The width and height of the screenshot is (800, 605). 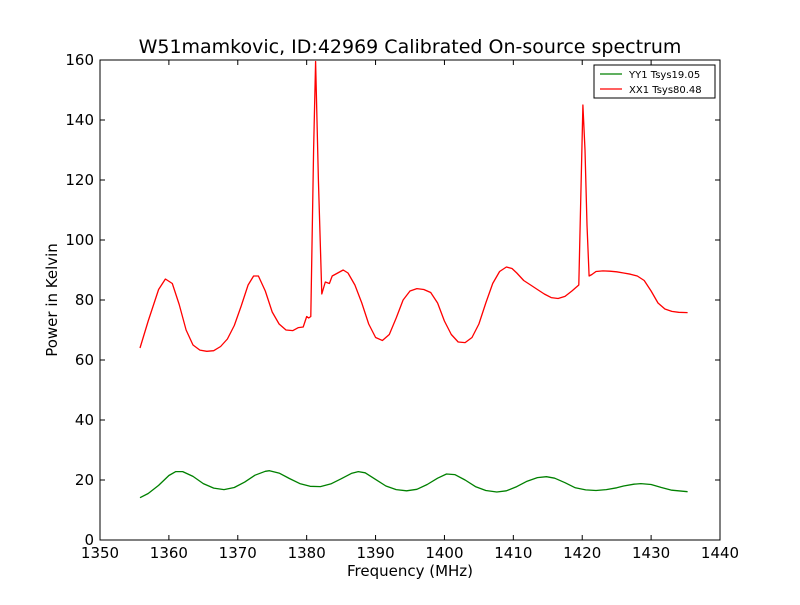 I want to click on y-tick-label: 60, so click(x=84, y=360).